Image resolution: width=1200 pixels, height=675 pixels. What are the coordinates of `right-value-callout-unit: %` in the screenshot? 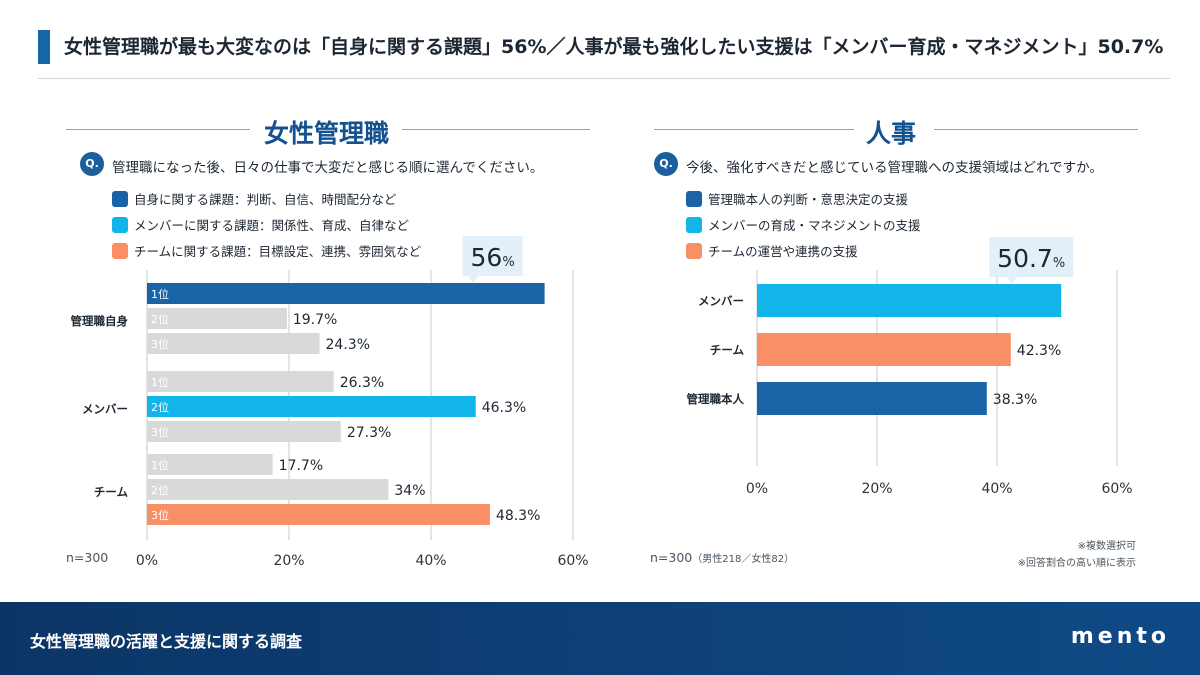 It's located at (1059, 263).